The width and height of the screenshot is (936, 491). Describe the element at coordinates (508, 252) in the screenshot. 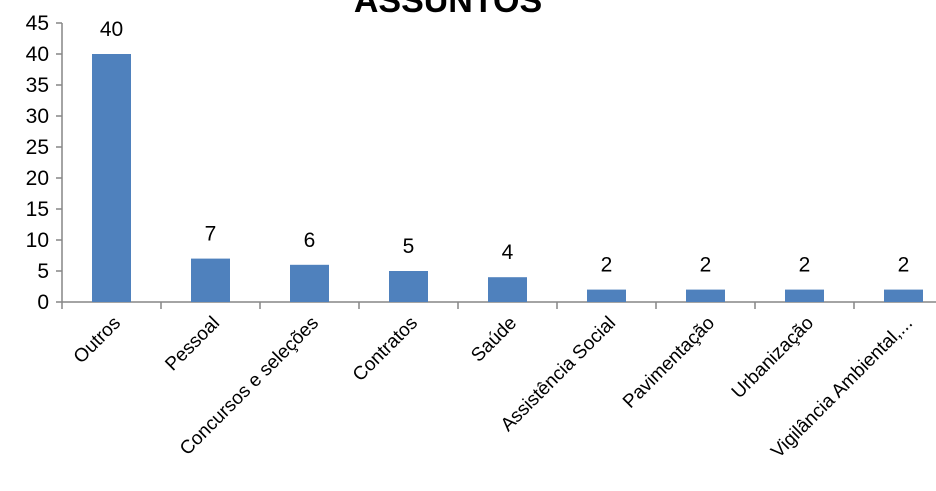

I see `data-label: 4` at that location.